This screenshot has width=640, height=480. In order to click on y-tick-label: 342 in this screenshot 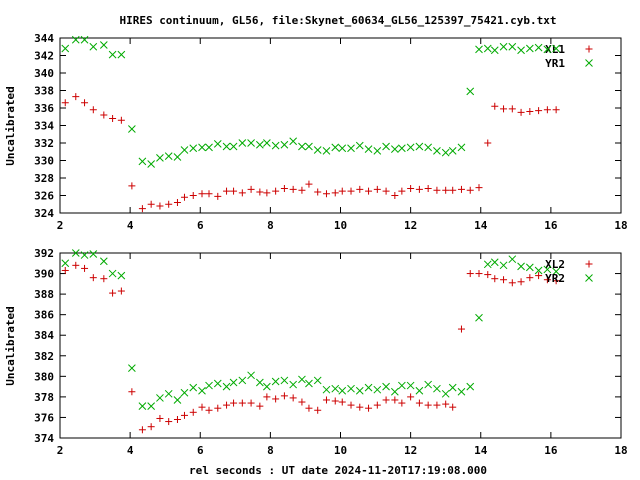, I will do `click(44, 56)`.